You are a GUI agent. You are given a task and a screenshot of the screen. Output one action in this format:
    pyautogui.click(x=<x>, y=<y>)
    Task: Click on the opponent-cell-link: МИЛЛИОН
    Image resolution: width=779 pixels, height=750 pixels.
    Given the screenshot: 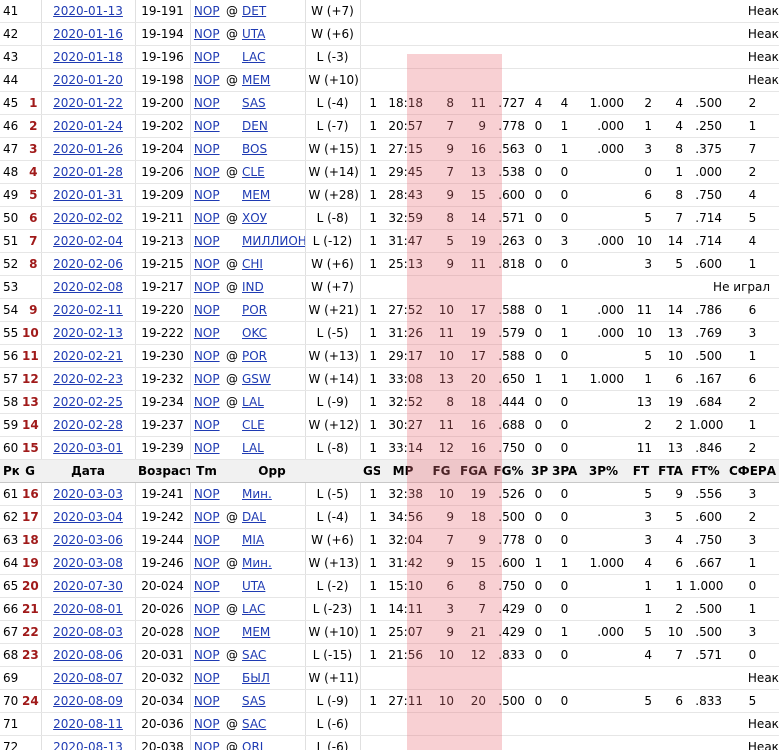 What is the action you would take?
    pyautogui.click(x=273, y=241)
    